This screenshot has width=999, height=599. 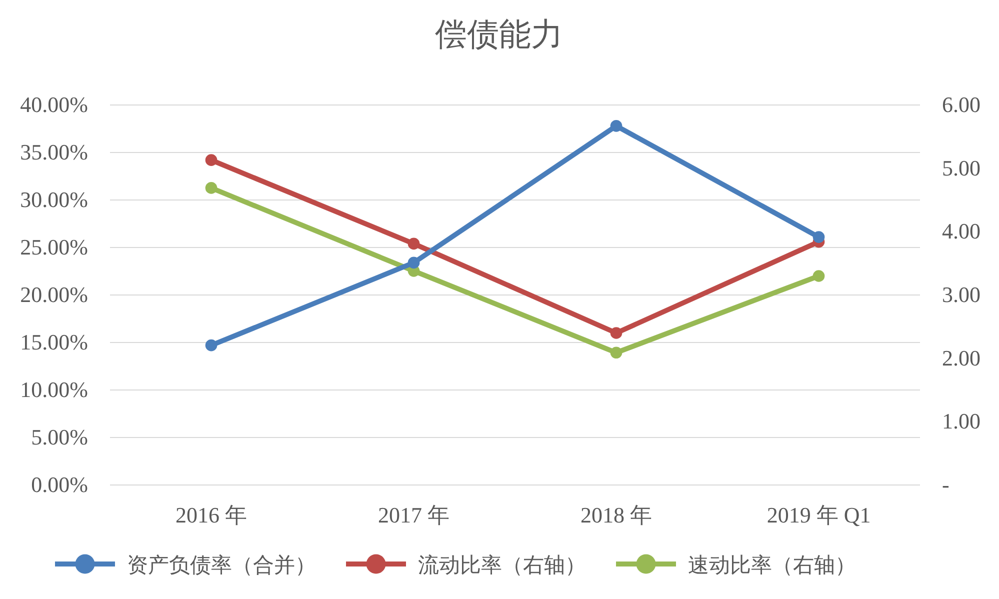 What do you see at coordinates (499, 34) in the screenshot?
I see `chart-title: 偿债能力` at bounding box center [499, 34].